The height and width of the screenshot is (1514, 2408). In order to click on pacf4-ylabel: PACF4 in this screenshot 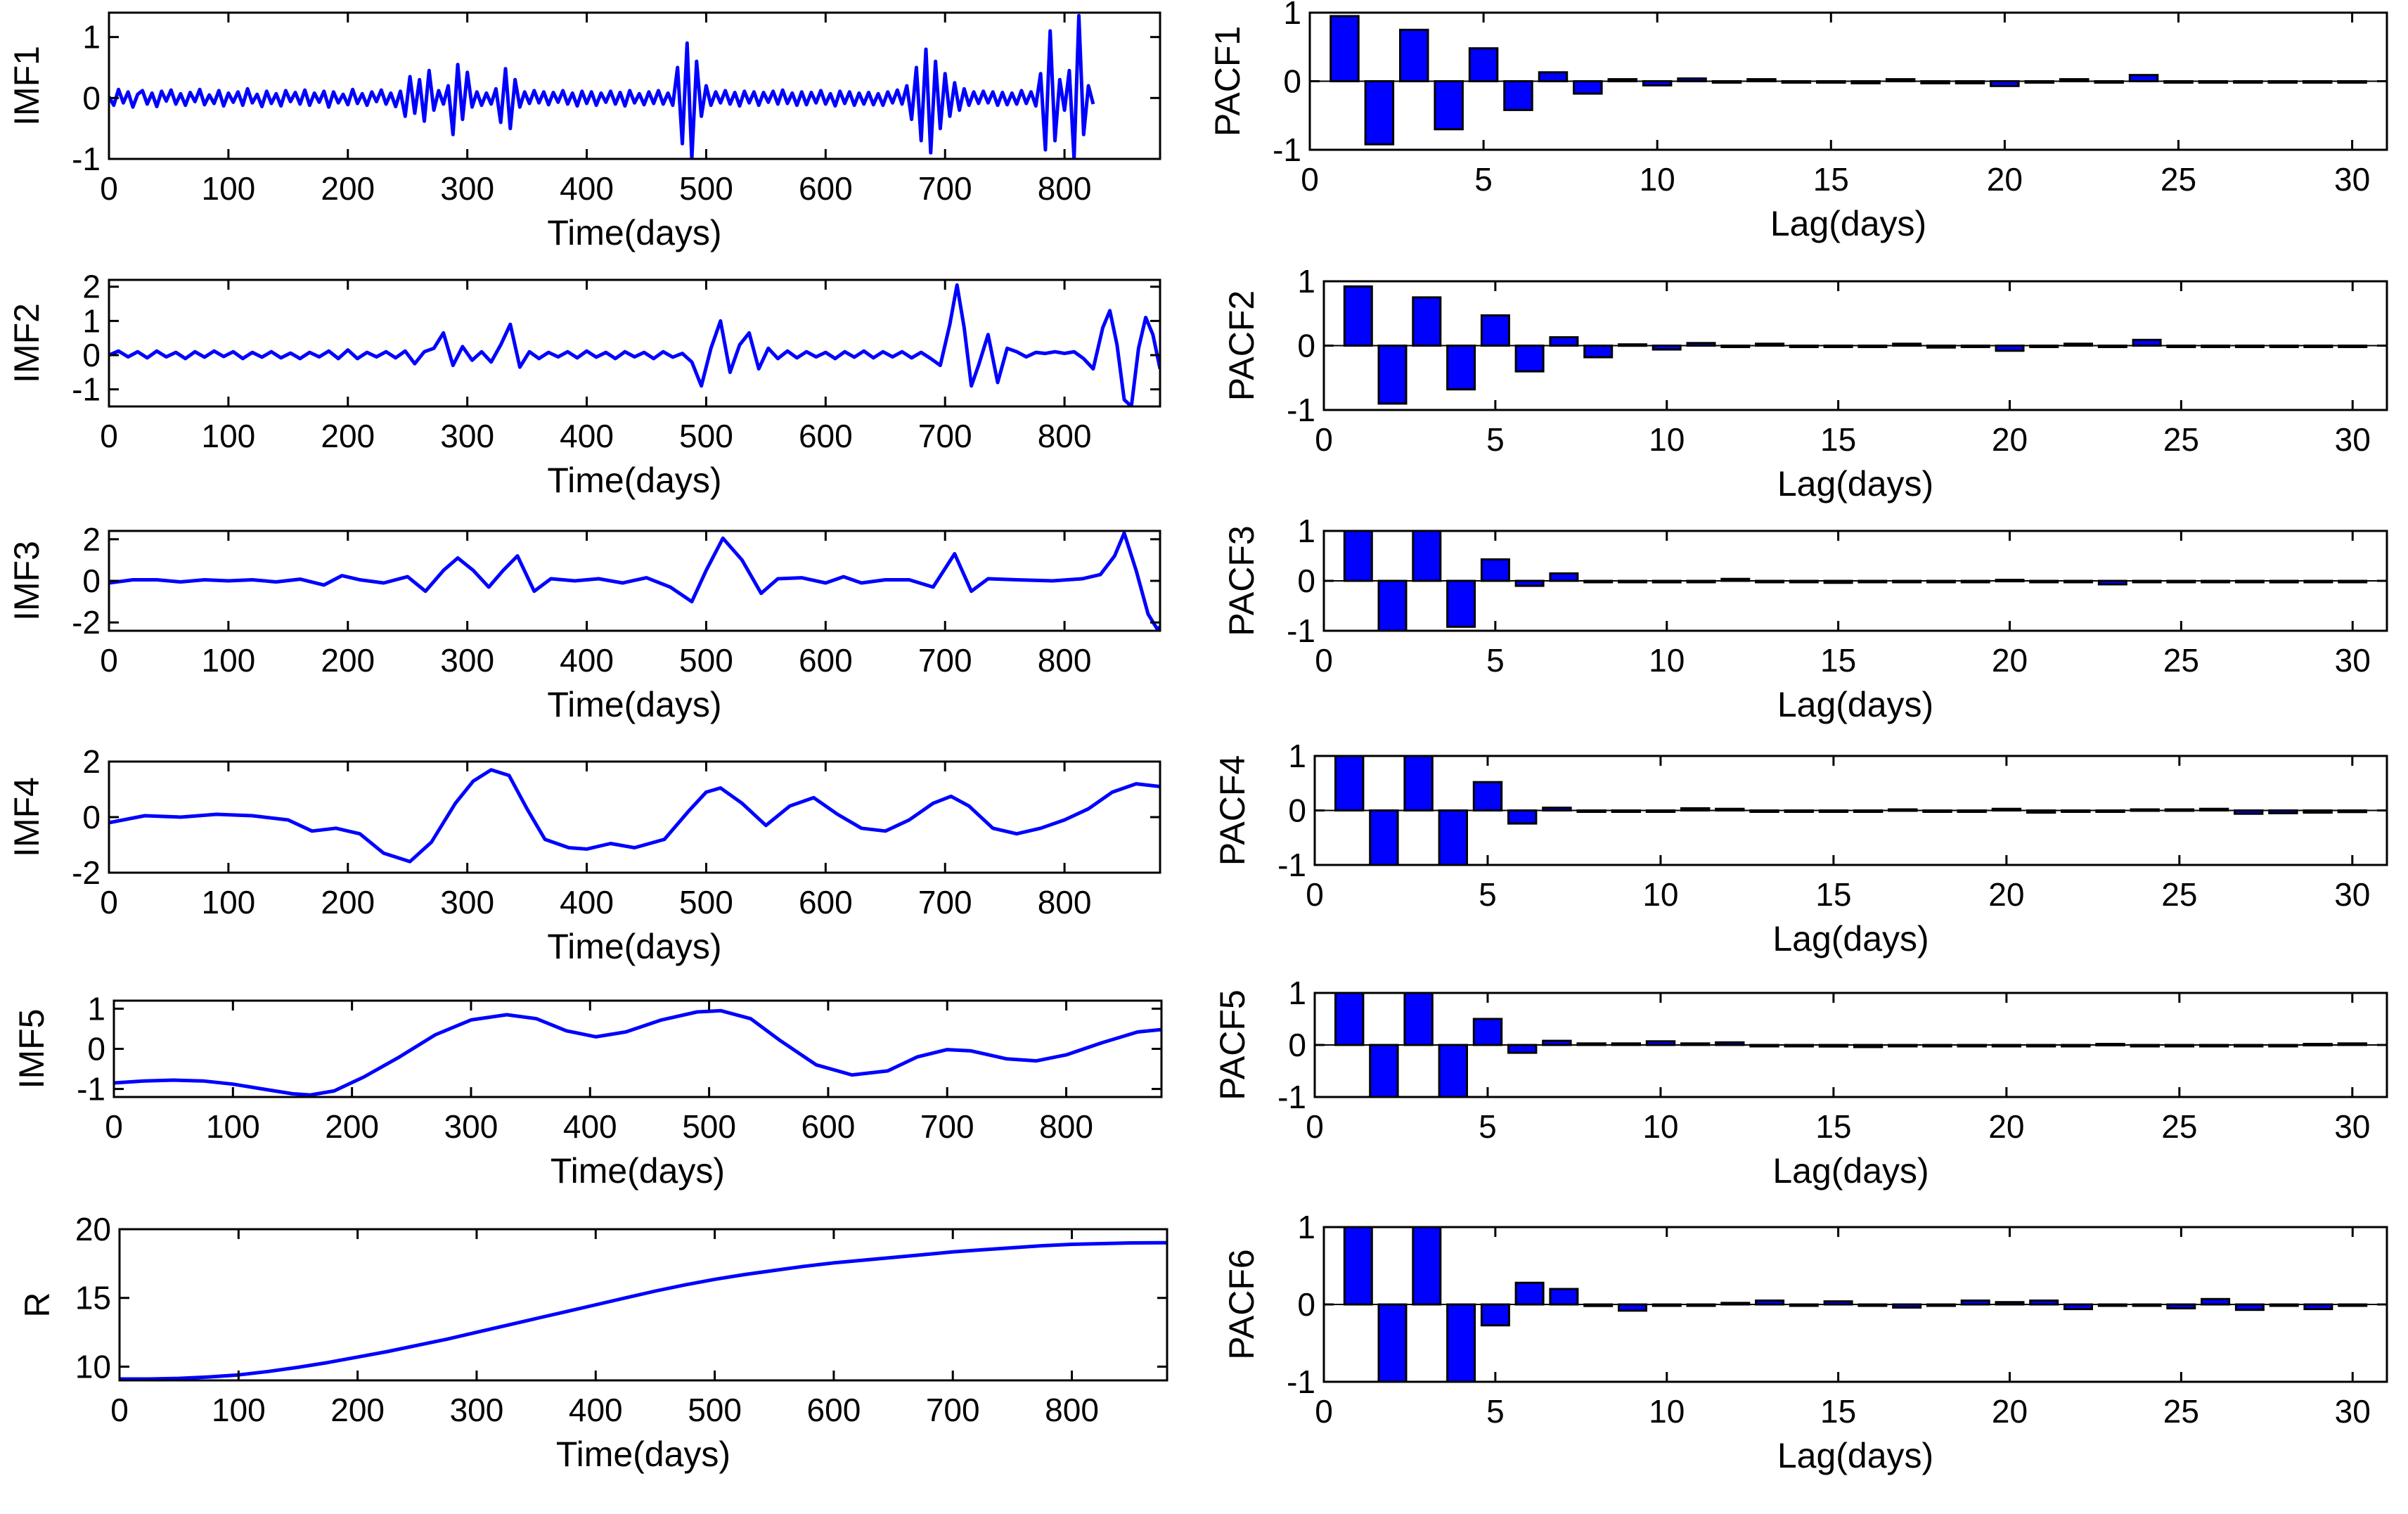, I will do `click(1232, 810)`.